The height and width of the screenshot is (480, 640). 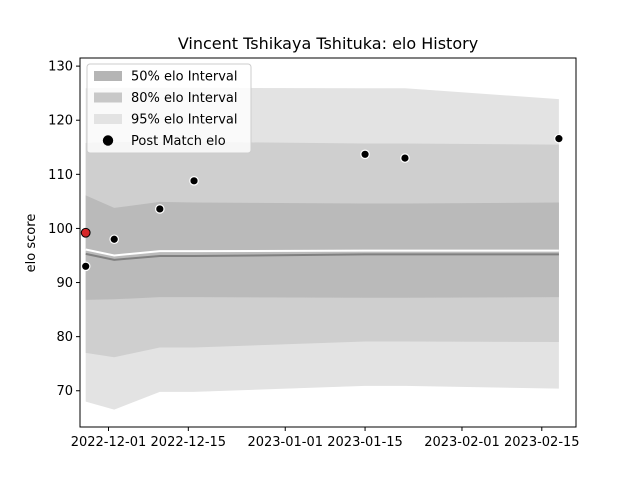 I want to click on legend-marker, so click(x=108, y=140).